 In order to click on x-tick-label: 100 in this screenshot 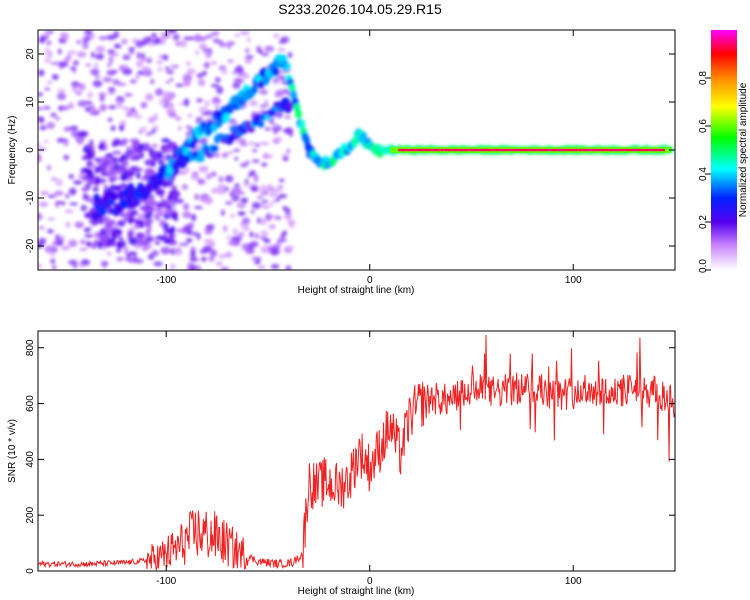, I will do `click(573, 280)`.